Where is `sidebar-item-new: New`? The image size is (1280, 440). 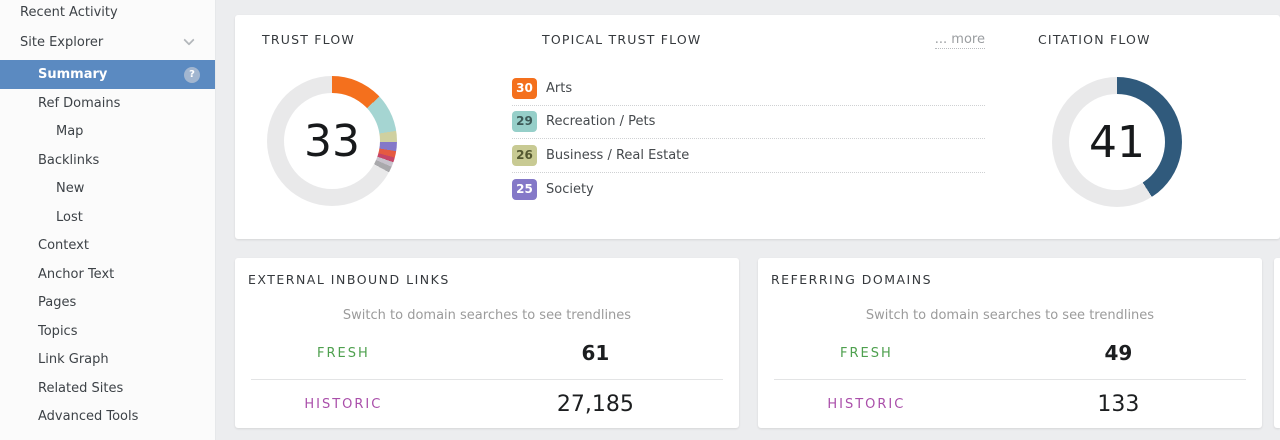
sidebar-item-new: New is located at coordinates (107, 189).